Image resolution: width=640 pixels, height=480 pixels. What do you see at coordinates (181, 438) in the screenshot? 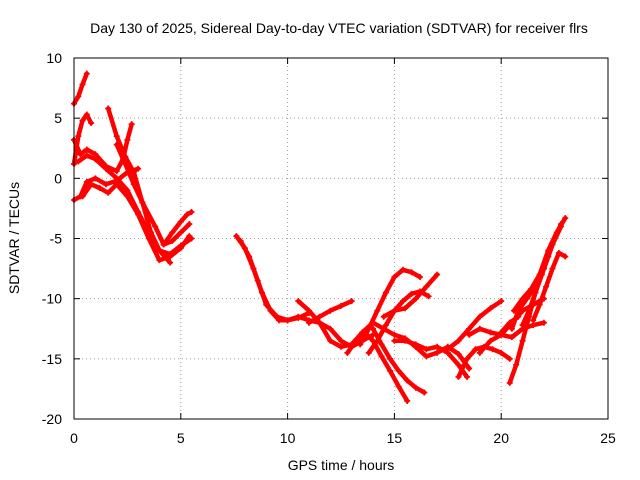
I see `x-tick-label: 5` at bounding box center [181, 438].